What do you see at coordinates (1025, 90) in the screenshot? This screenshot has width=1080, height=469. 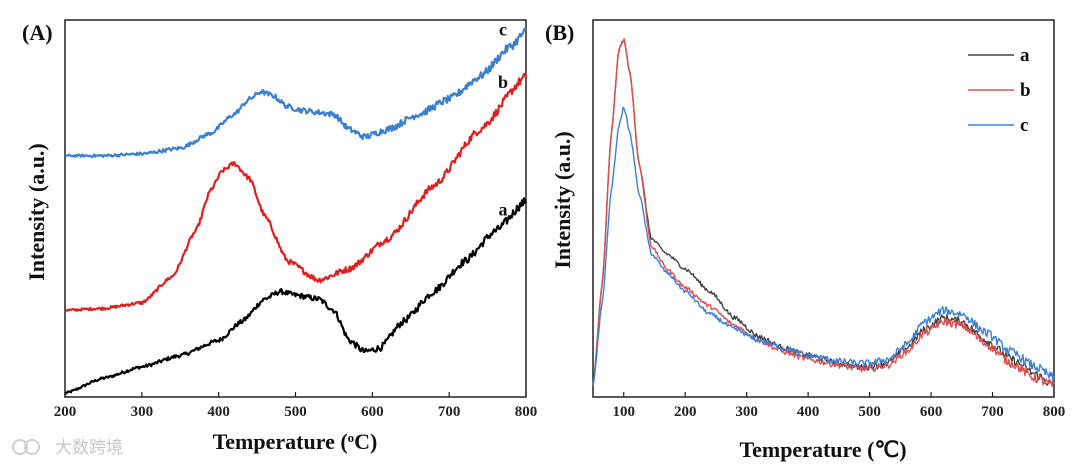 I see `legend-label-b: b` at bounding box center [1025, 90].